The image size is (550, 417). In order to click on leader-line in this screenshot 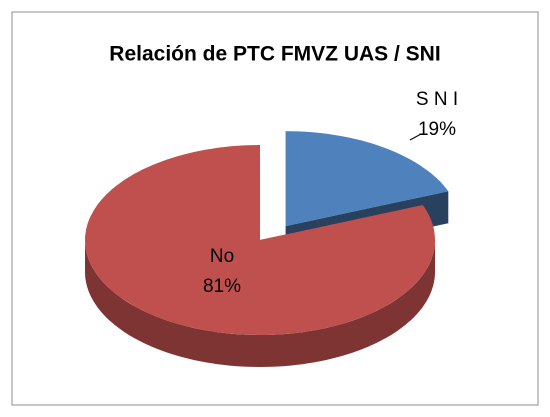, I will do `click(415, 137)`.